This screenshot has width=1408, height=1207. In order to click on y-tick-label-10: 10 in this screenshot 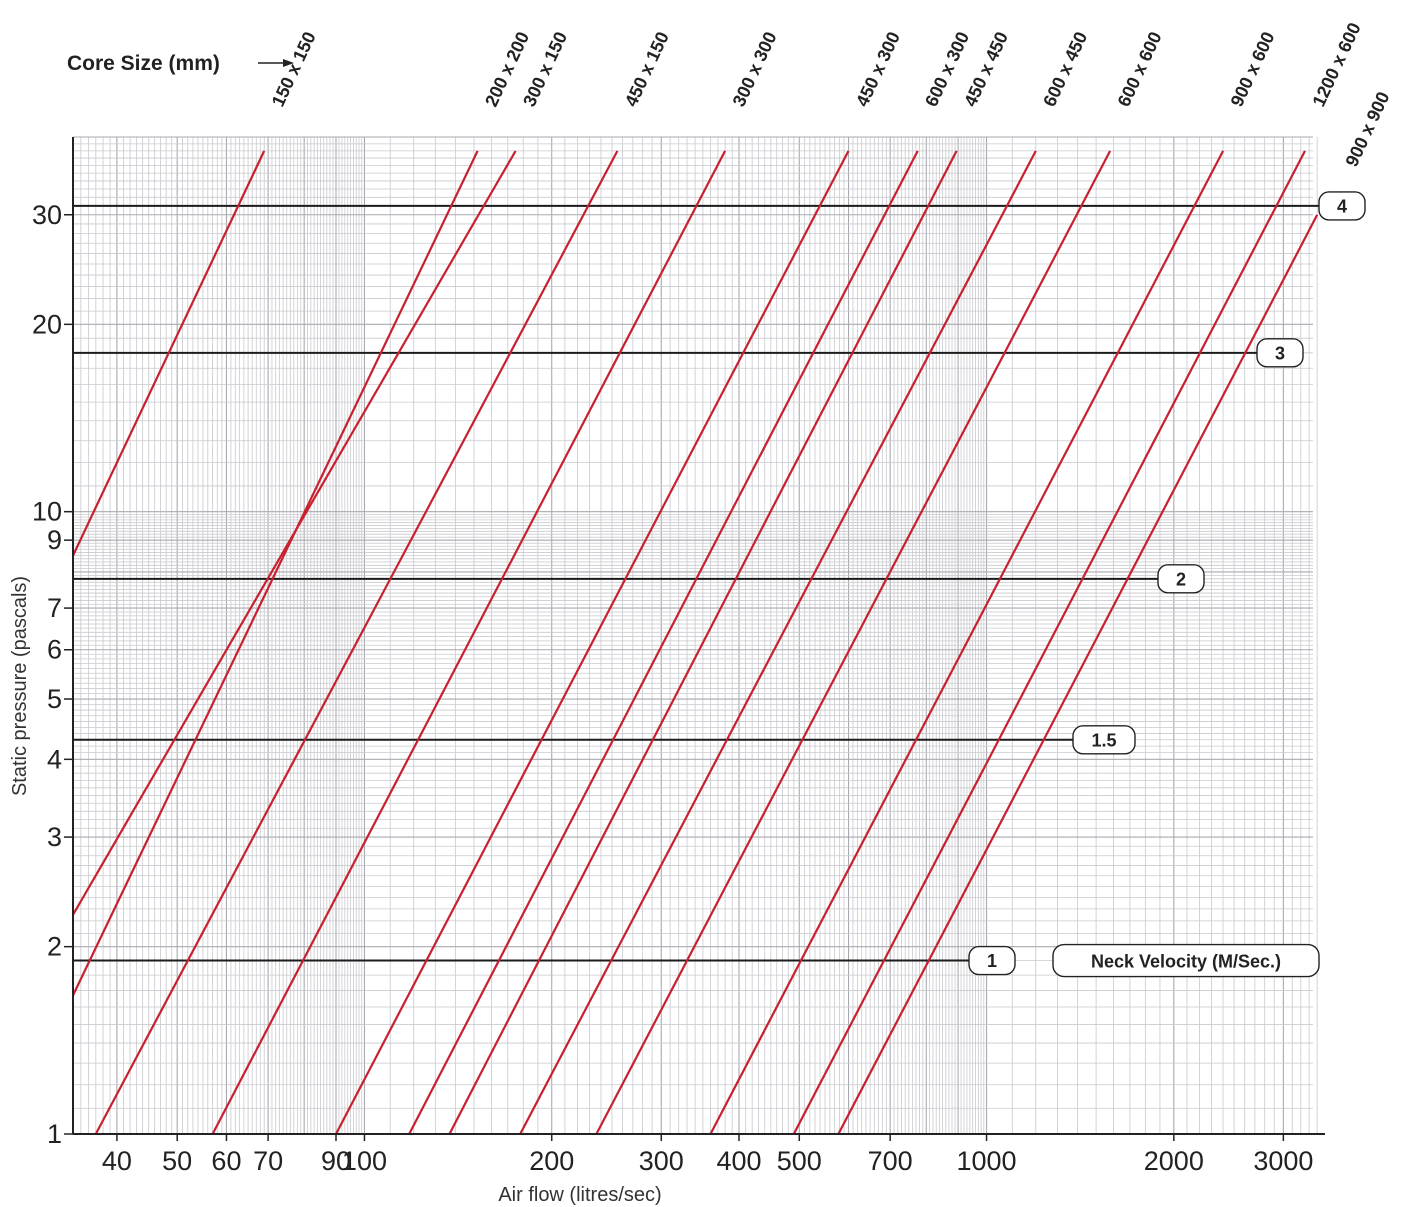, I will do `click(47, 512)`.